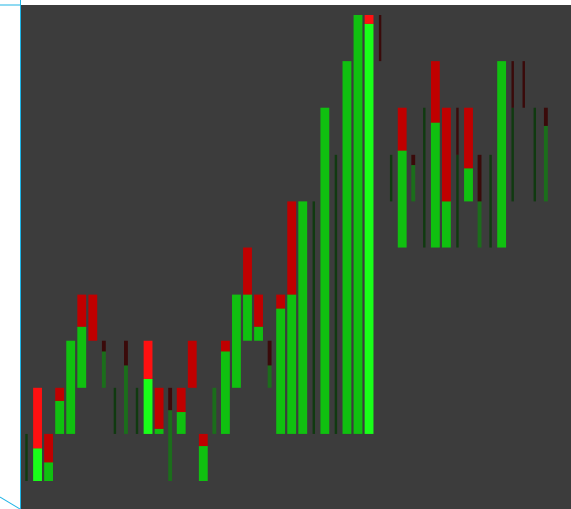 This screenshot has width=571, height=509. What do you see at coordinates (10, 502) in the screenshot?
I see `left-edge-line` at bounding box center [10, 502].